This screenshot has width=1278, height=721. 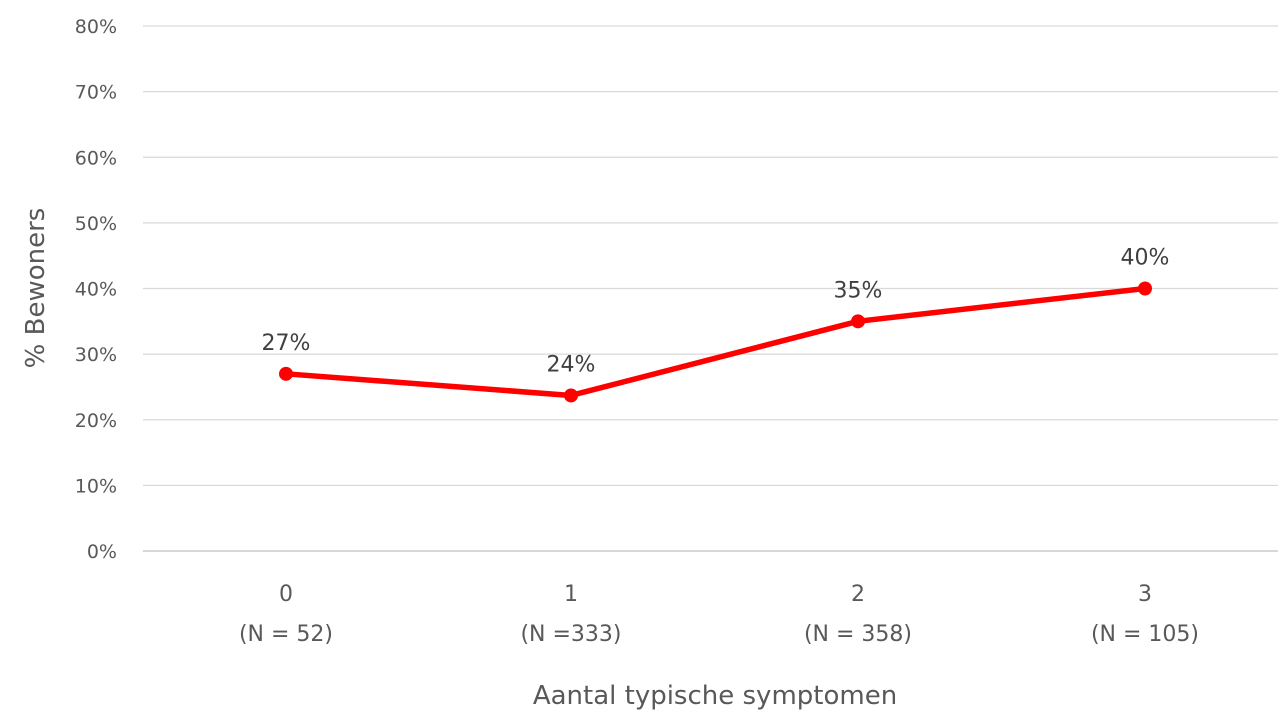 I want to click on x-axis-ticks: 0 (N = 52) 1 (N =333) 2 (N = 358) 3 (N = 105), so click(x=719, y=614).